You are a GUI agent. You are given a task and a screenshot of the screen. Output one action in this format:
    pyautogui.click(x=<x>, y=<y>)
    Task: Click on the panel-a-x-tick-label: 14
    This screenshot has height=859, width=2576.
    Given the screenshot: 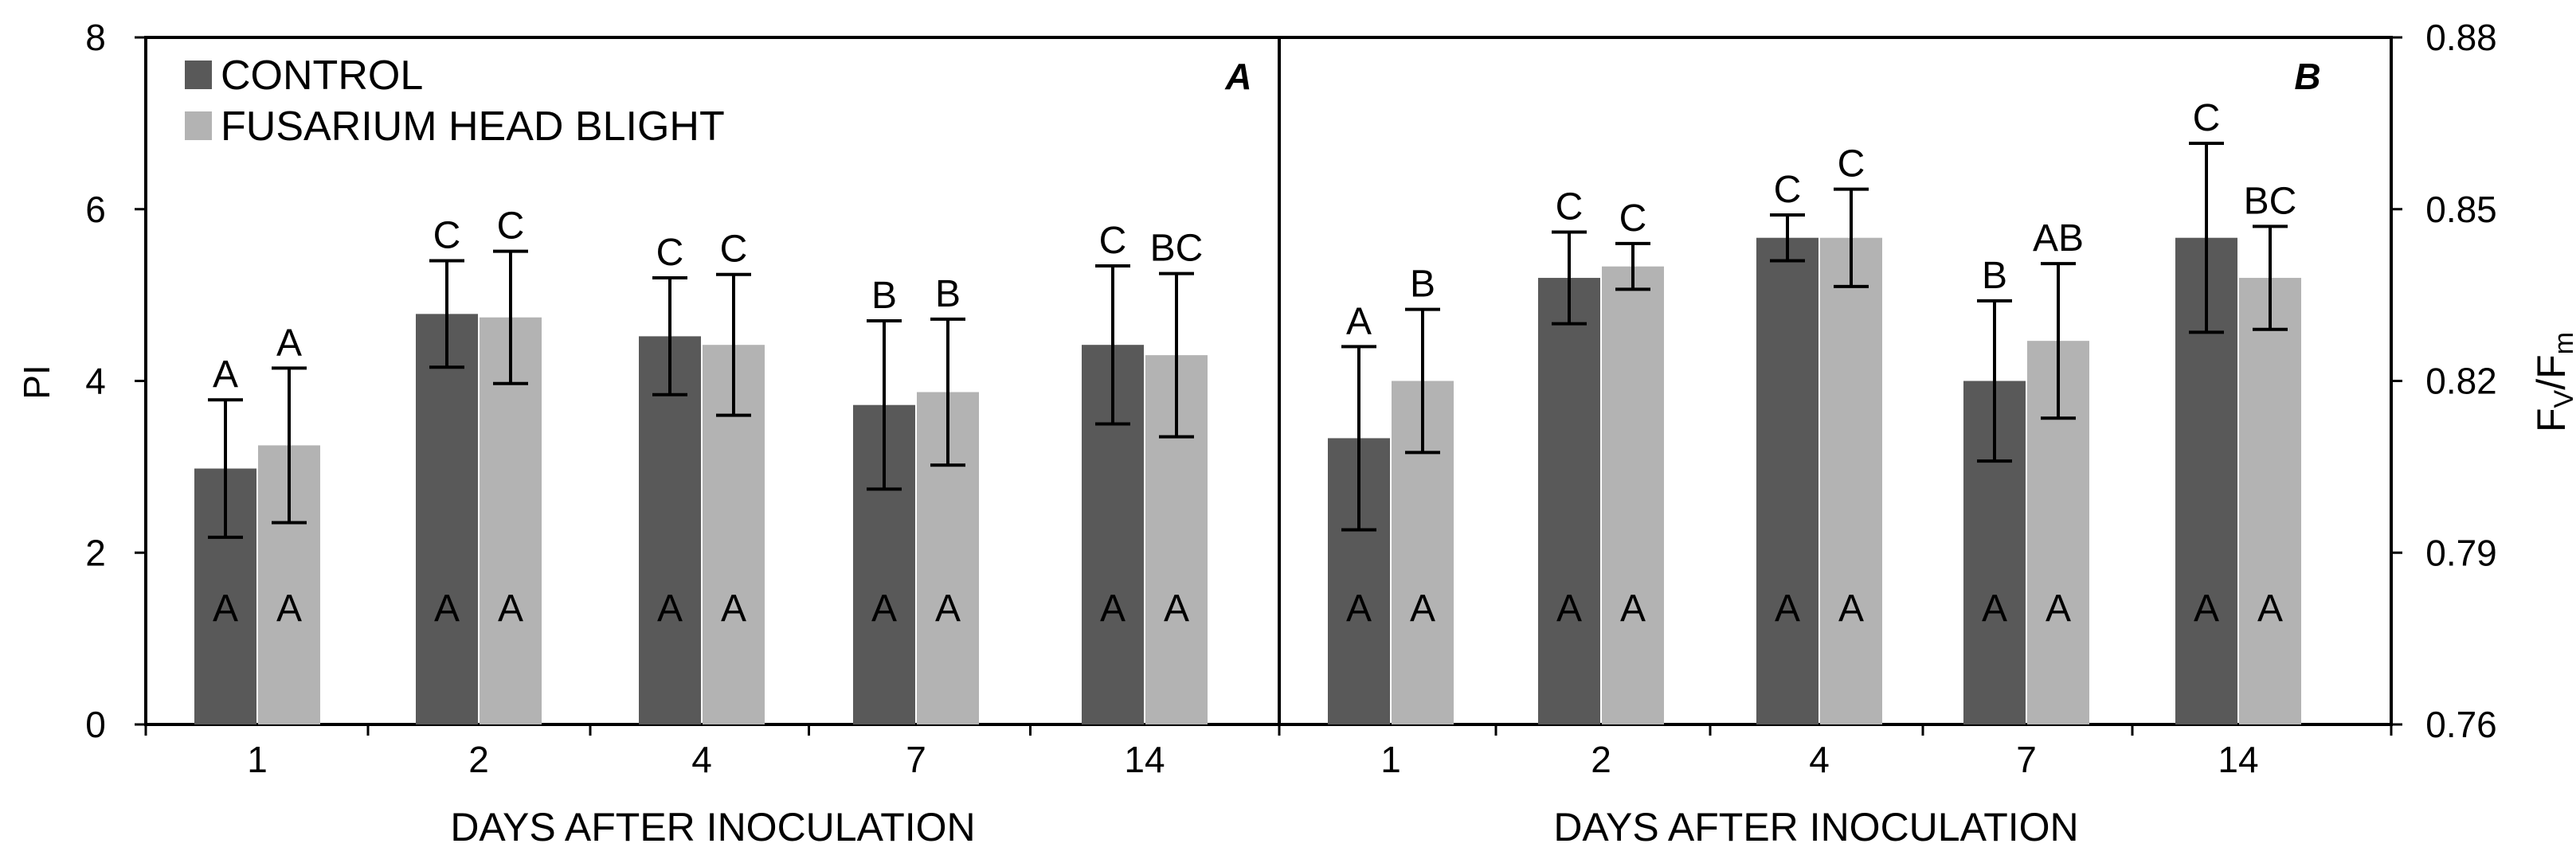 What is the action you would take?
    pyautogui.click(x=1144, y=759)
    